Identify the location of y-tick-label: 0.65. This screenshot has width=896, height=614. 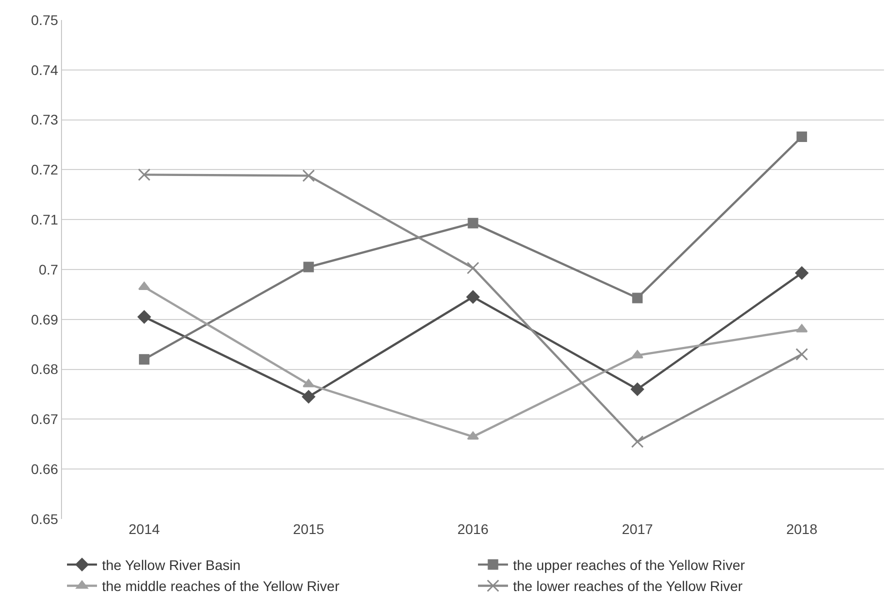
(44, 518).